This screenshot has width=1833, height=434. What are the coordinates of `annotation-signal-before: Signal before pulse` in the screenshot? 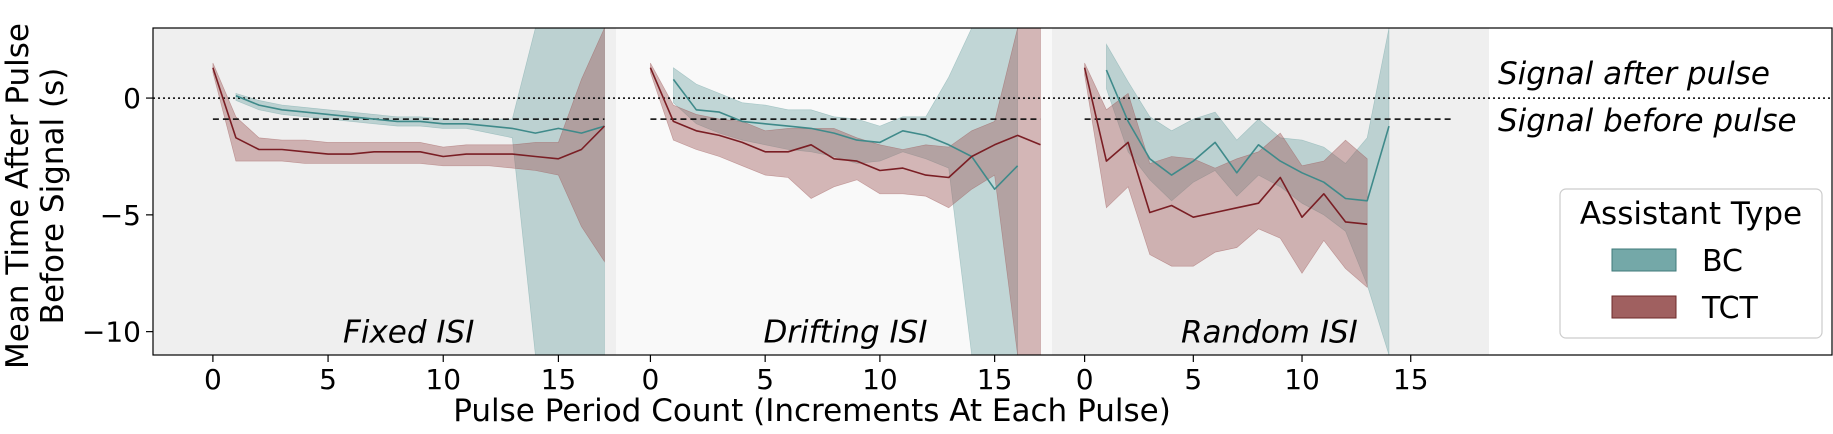 It's located at (1647, 121).